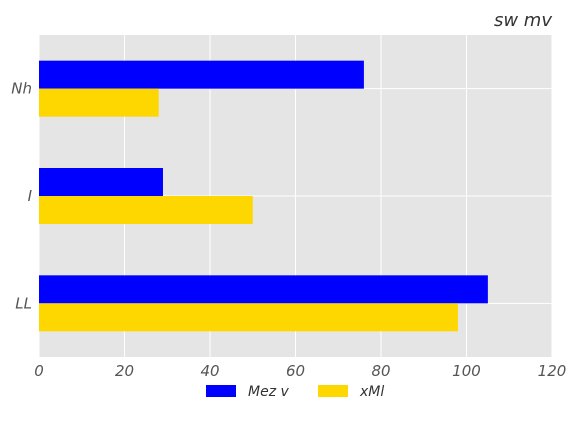 Image resolution: width=576 pixels, height=432 pixels. I want to click on chart-title: sw mv, so click(523, 20).